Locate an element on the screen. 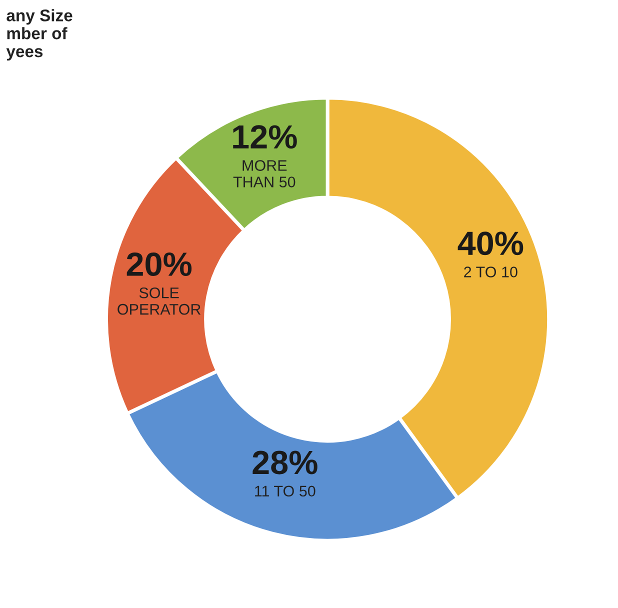 The image size is (618, 608). chart-title: any Size mber of yees is located at coordinates (39, 35).